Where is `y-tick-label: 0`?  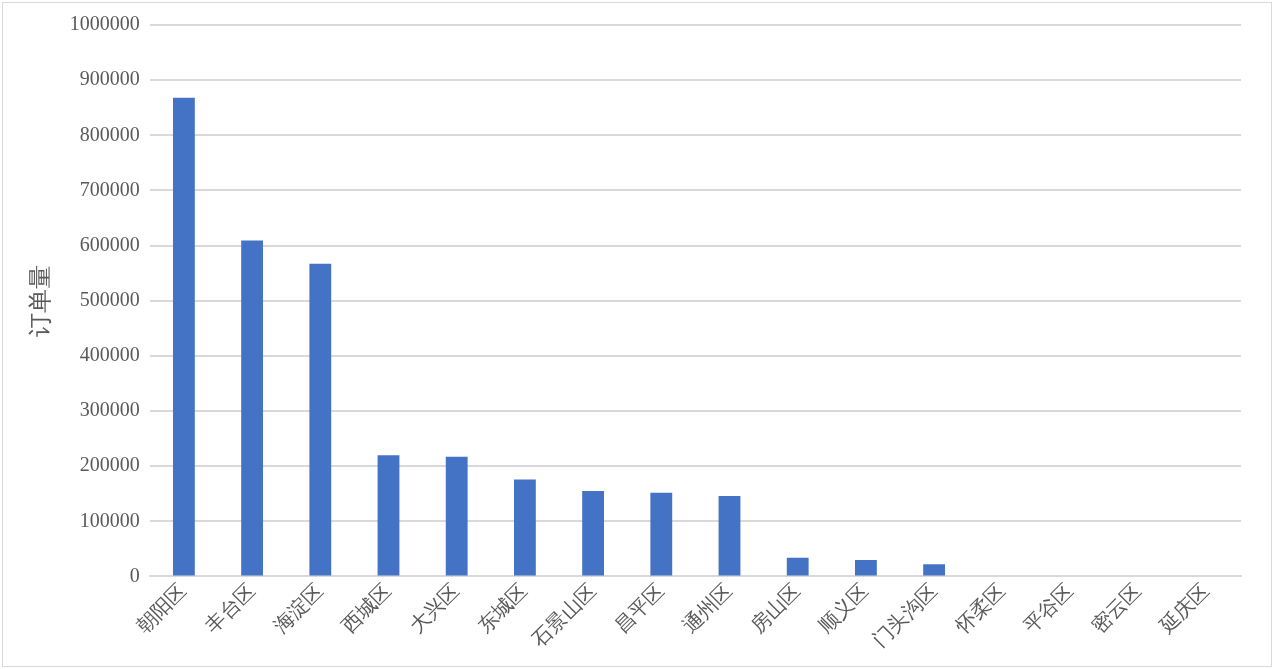
y-tick-label: 0 is located at coordinates (134, 574).